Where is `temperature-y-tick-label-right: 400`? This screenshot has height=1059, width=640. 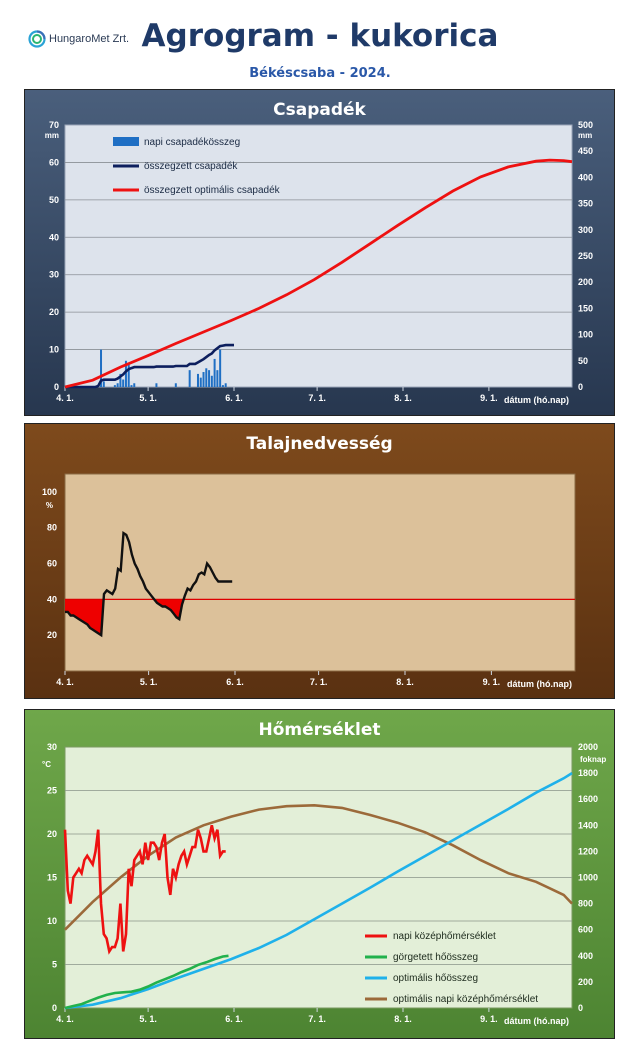 temperature-y-tick-label-right: 400 is located at coordinates (585, 956).